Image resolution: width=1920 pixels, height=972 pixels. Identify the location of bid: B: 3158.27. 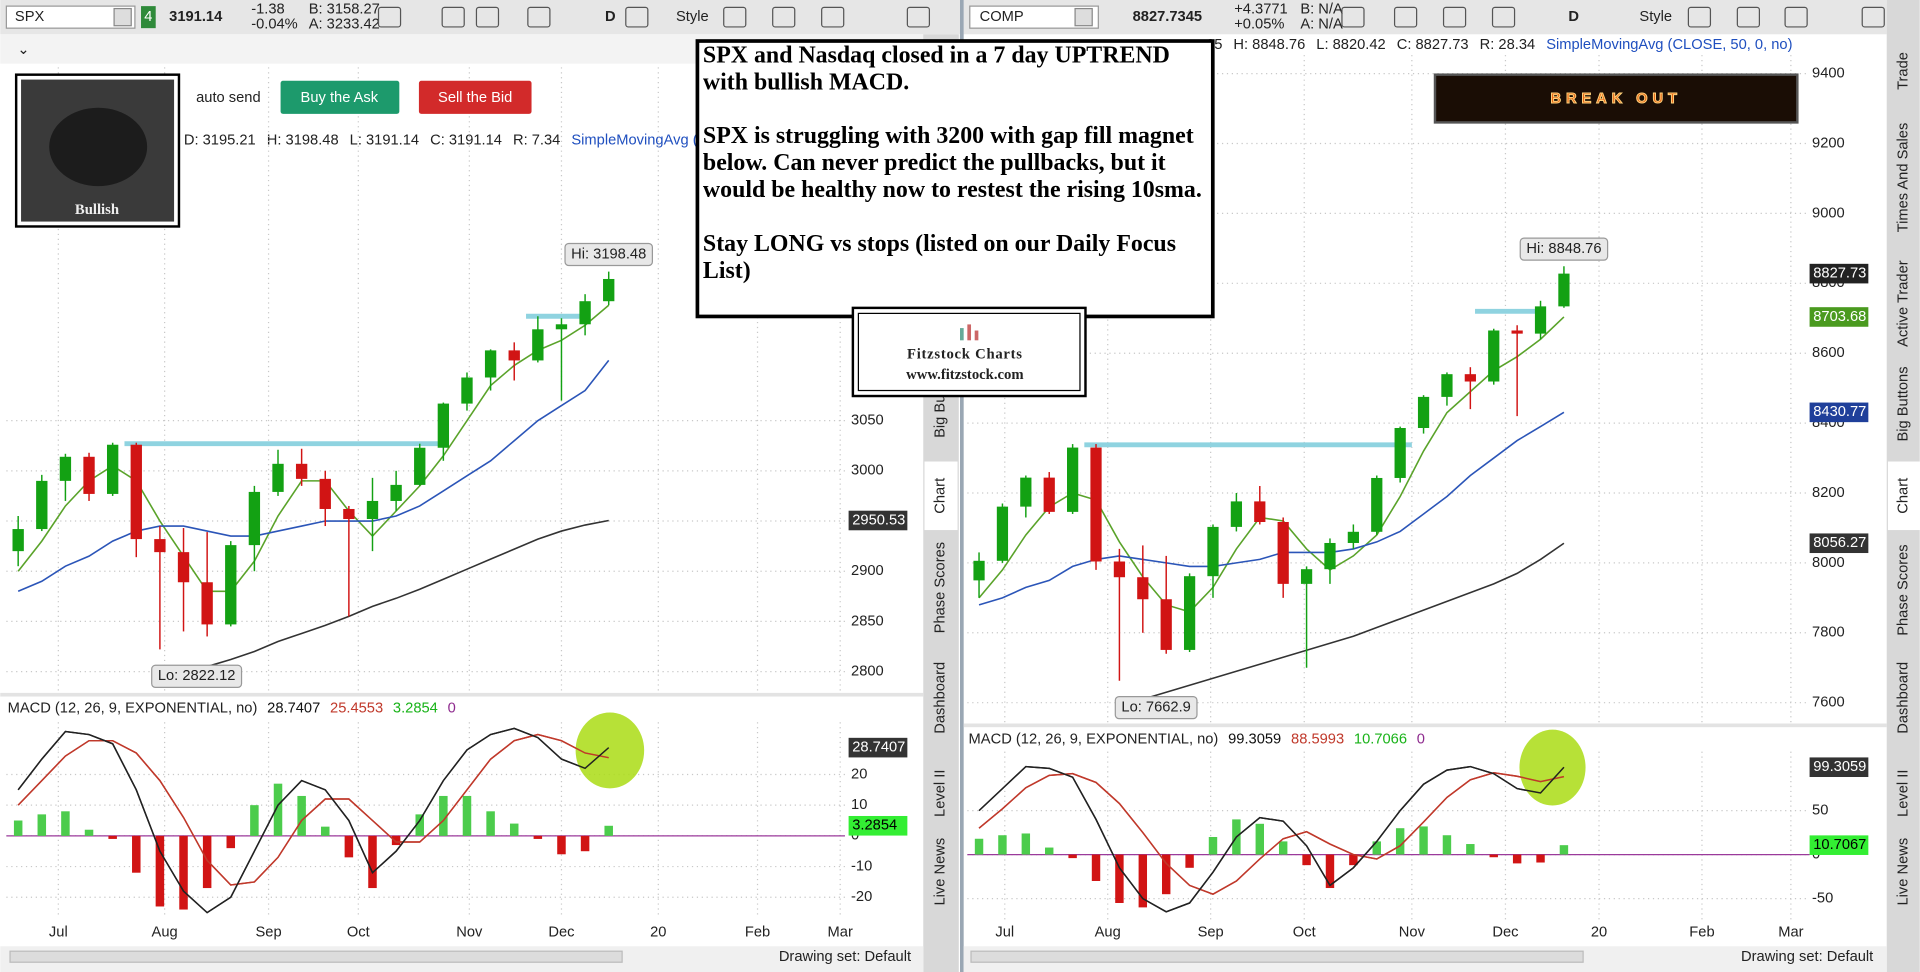
(344, 10).